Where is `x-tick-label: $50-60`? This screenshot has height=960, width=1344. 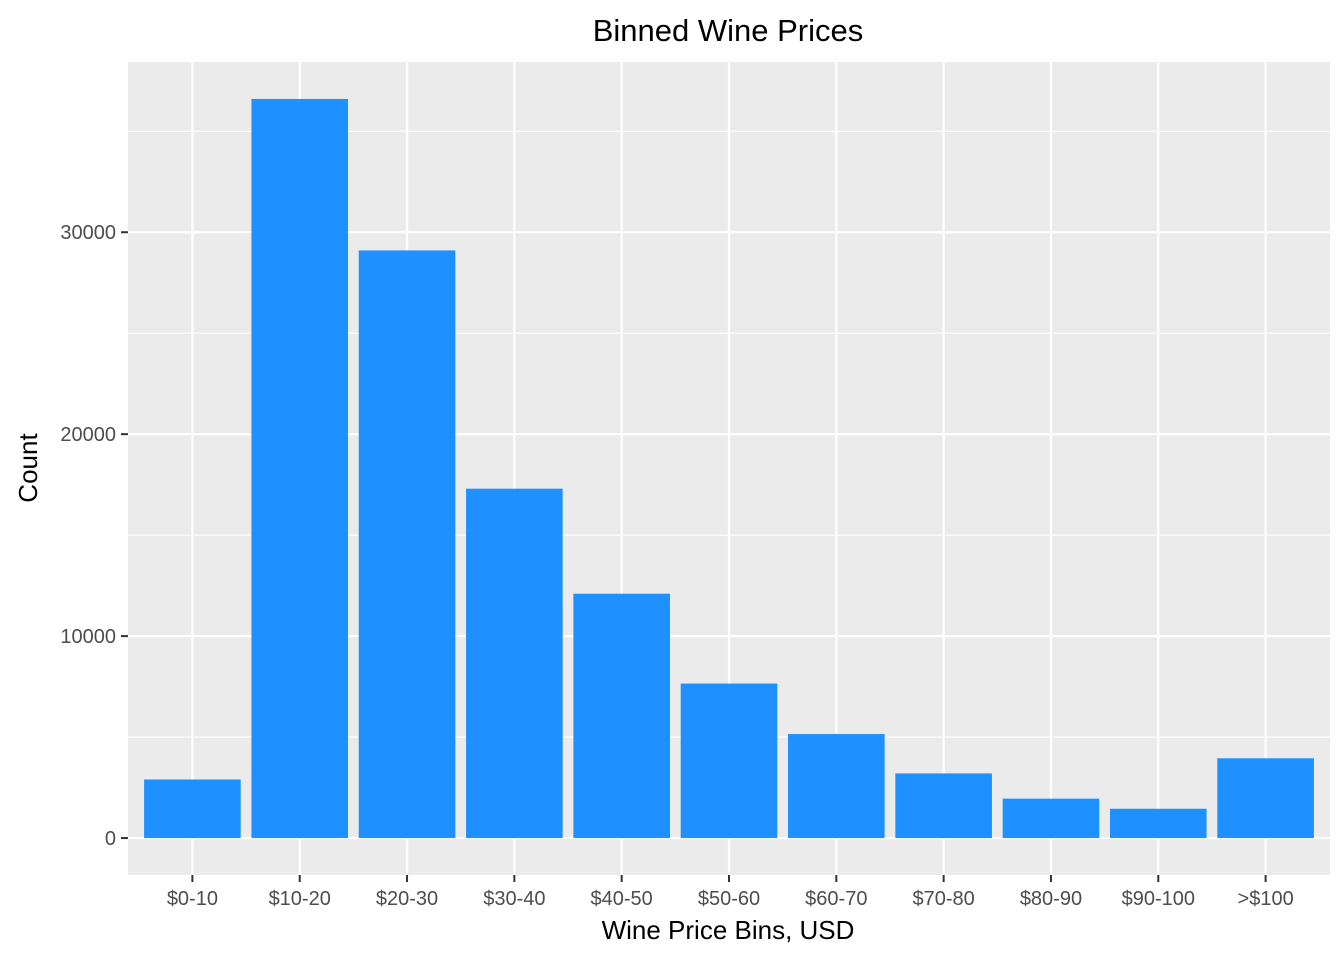
x-tick-label: $50-60 is located at coordinates (729, 899).